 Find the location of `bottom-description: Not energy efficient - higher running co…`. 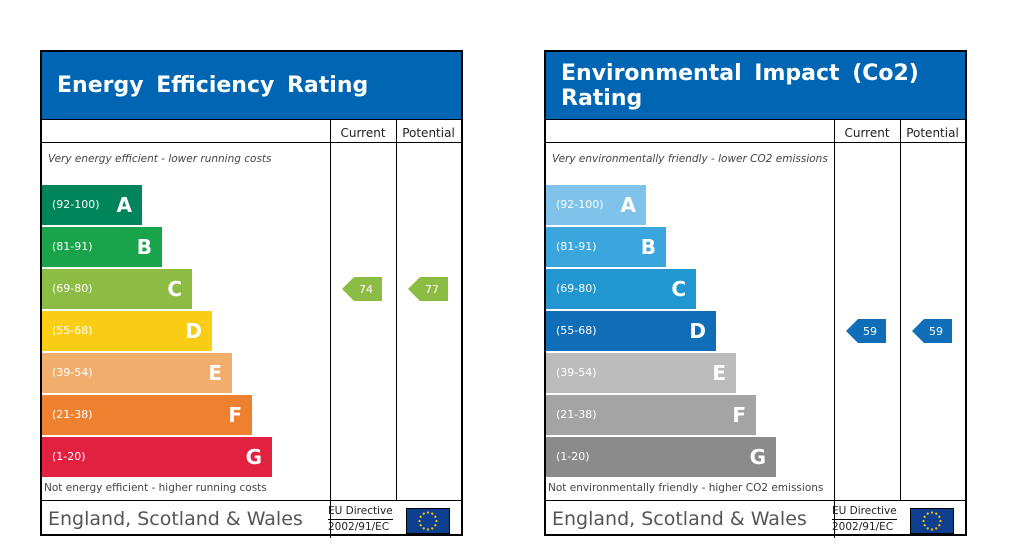

bottom-description: Not energy efficient - higher running co… is located at coordinates (155, 488).